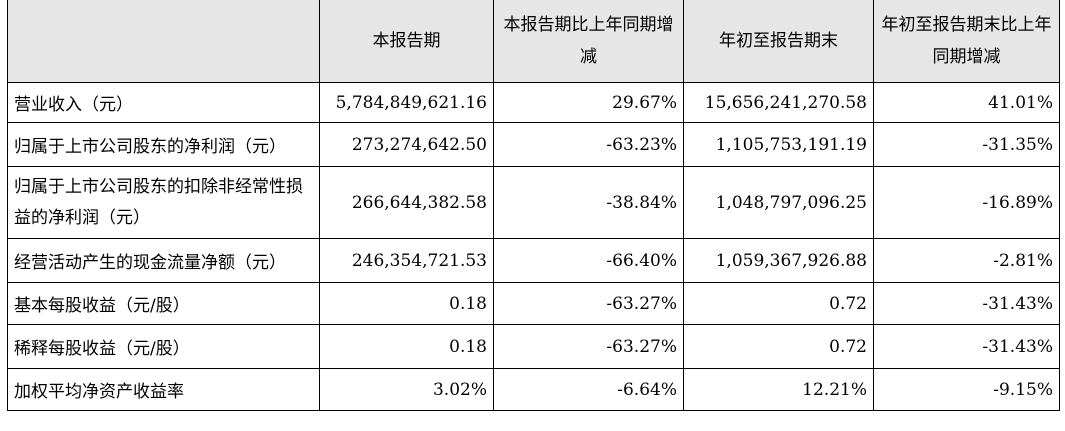  Describe the element at coordinates (966, 102) in the screenshot. I see `ytd-change: 41.01%` at that location.